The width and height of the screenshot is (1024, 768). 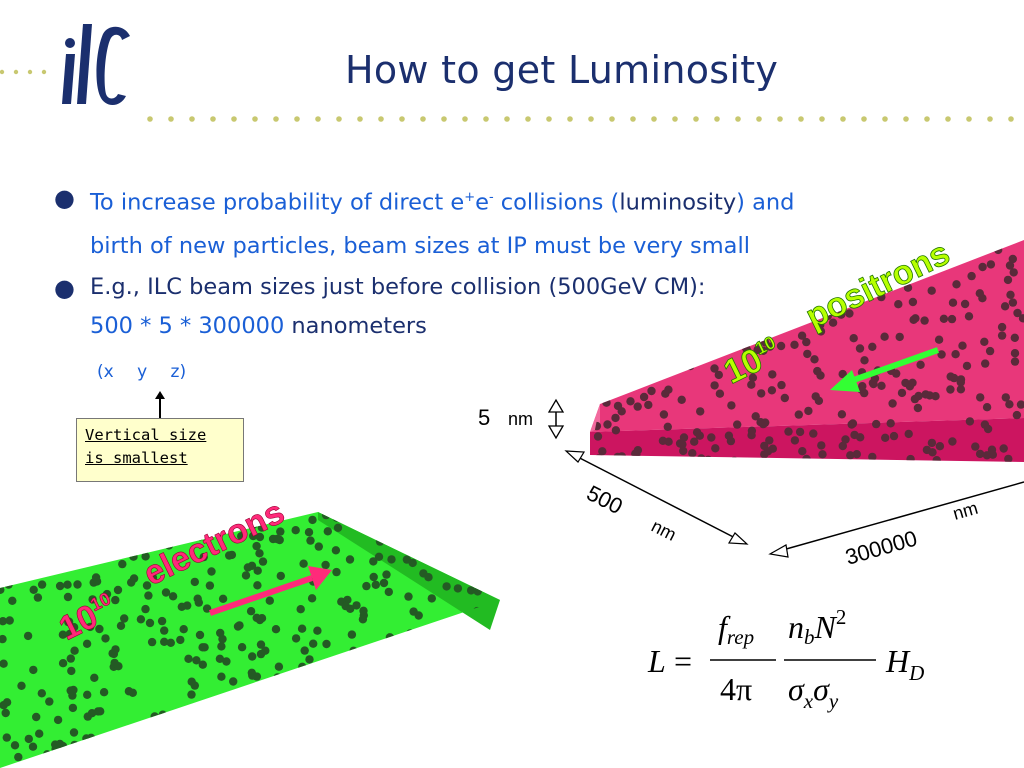 What do you see at coordinates (880, 548) in the screenshot?
I see `dim-300000-value: 300000` at bounding box center [880, 548].